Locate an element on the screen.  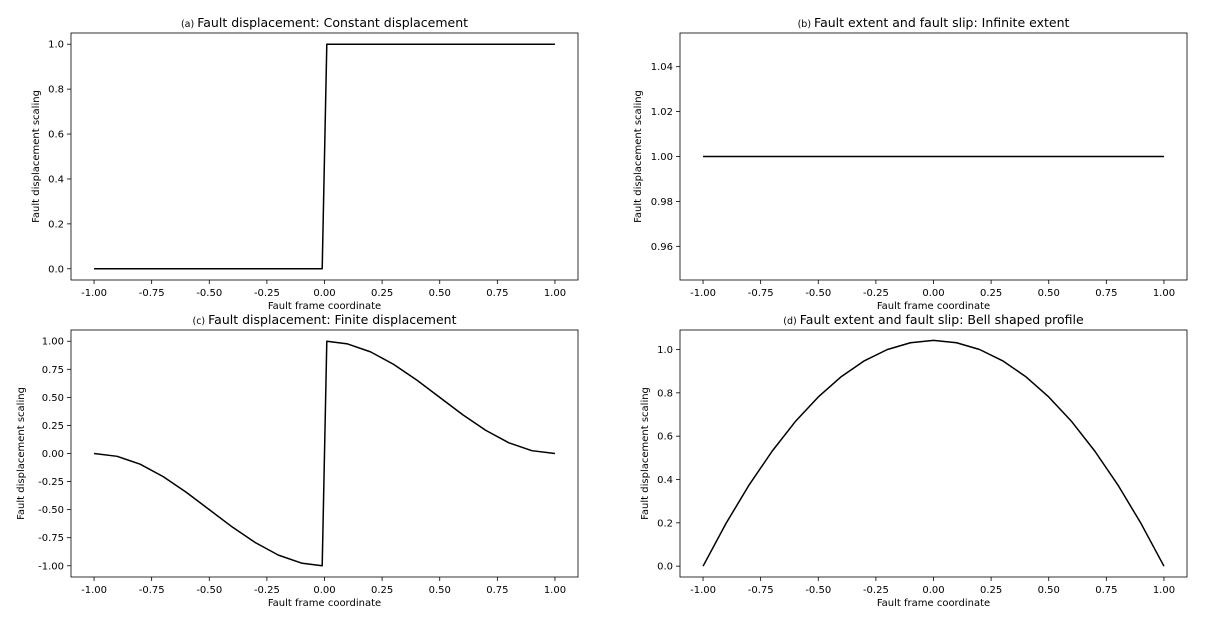
panel-c-xtick-label-4: 0.00 is located at coordinates (324, 590).